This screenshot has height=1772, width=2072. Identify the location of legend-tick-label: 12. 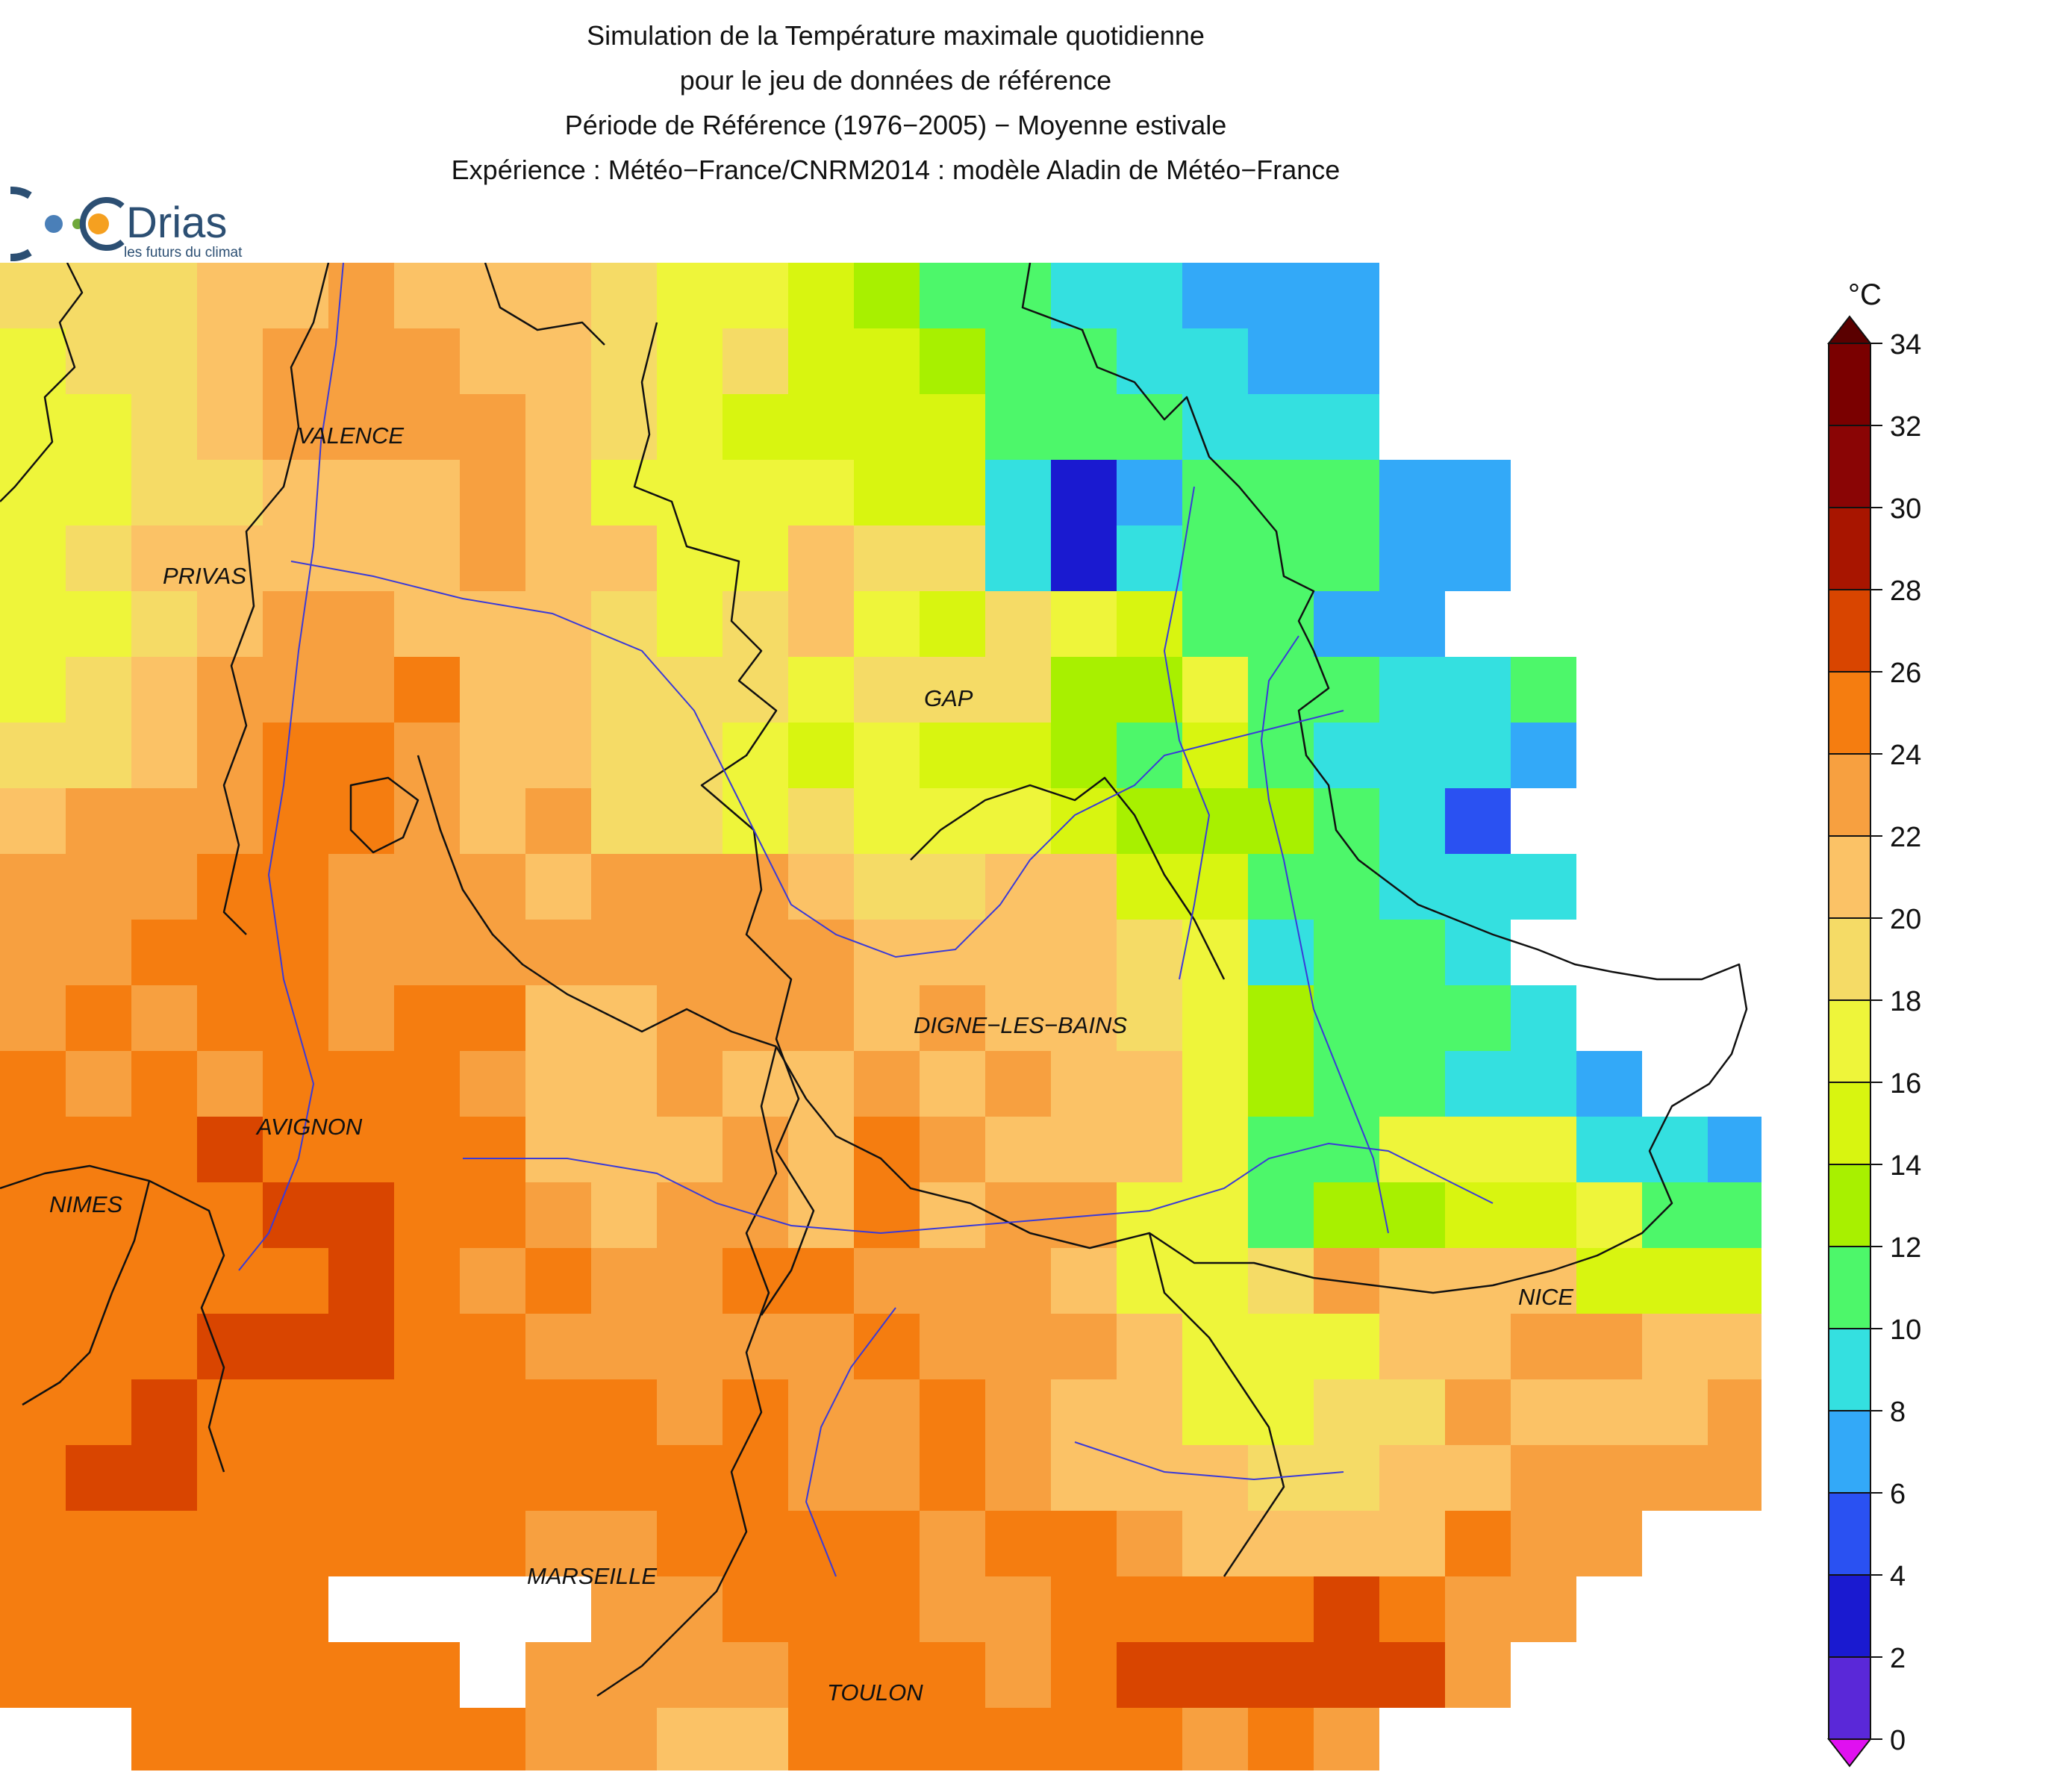
(1905, 1248).